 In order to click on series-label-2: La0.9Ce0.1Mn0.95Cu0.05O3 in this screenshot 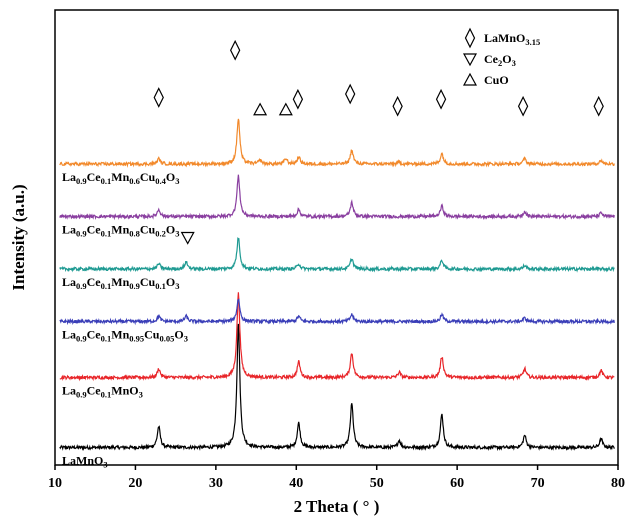, I will do `click(125, 336)`.